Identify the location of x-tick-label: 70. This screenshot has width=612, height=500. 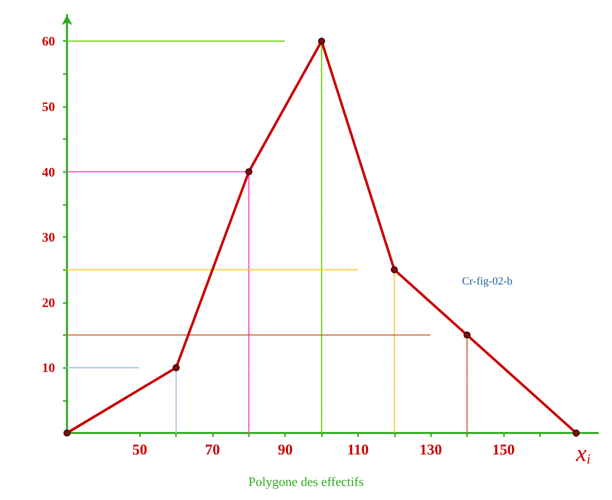
(212, 450).